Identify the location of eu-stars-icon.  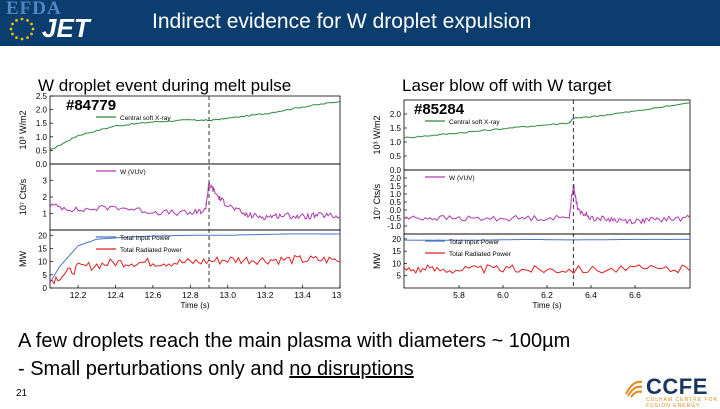
(22, 29).